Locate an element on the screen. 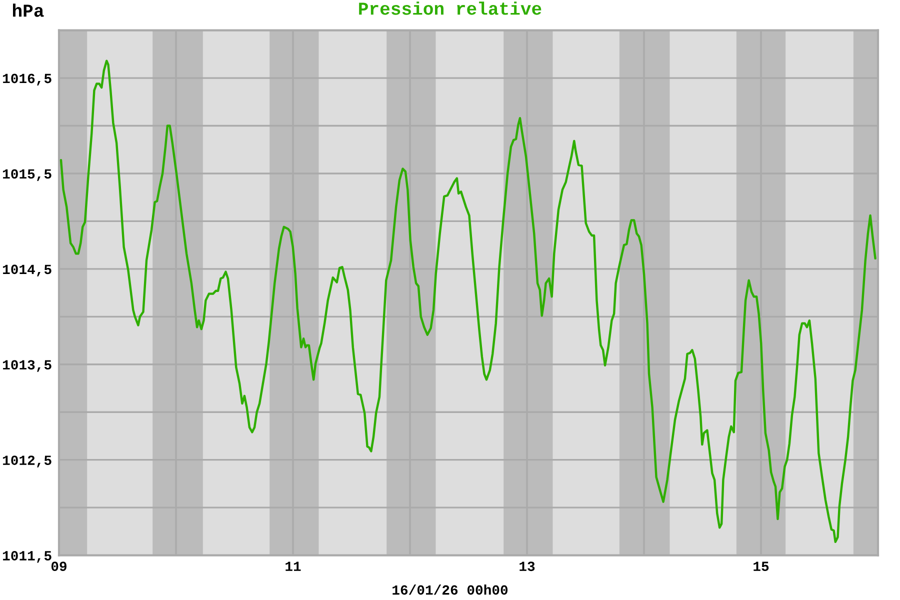 The image size is (900, 600). y-tick-label: 1013,5 is located at coordinates (27, 366).